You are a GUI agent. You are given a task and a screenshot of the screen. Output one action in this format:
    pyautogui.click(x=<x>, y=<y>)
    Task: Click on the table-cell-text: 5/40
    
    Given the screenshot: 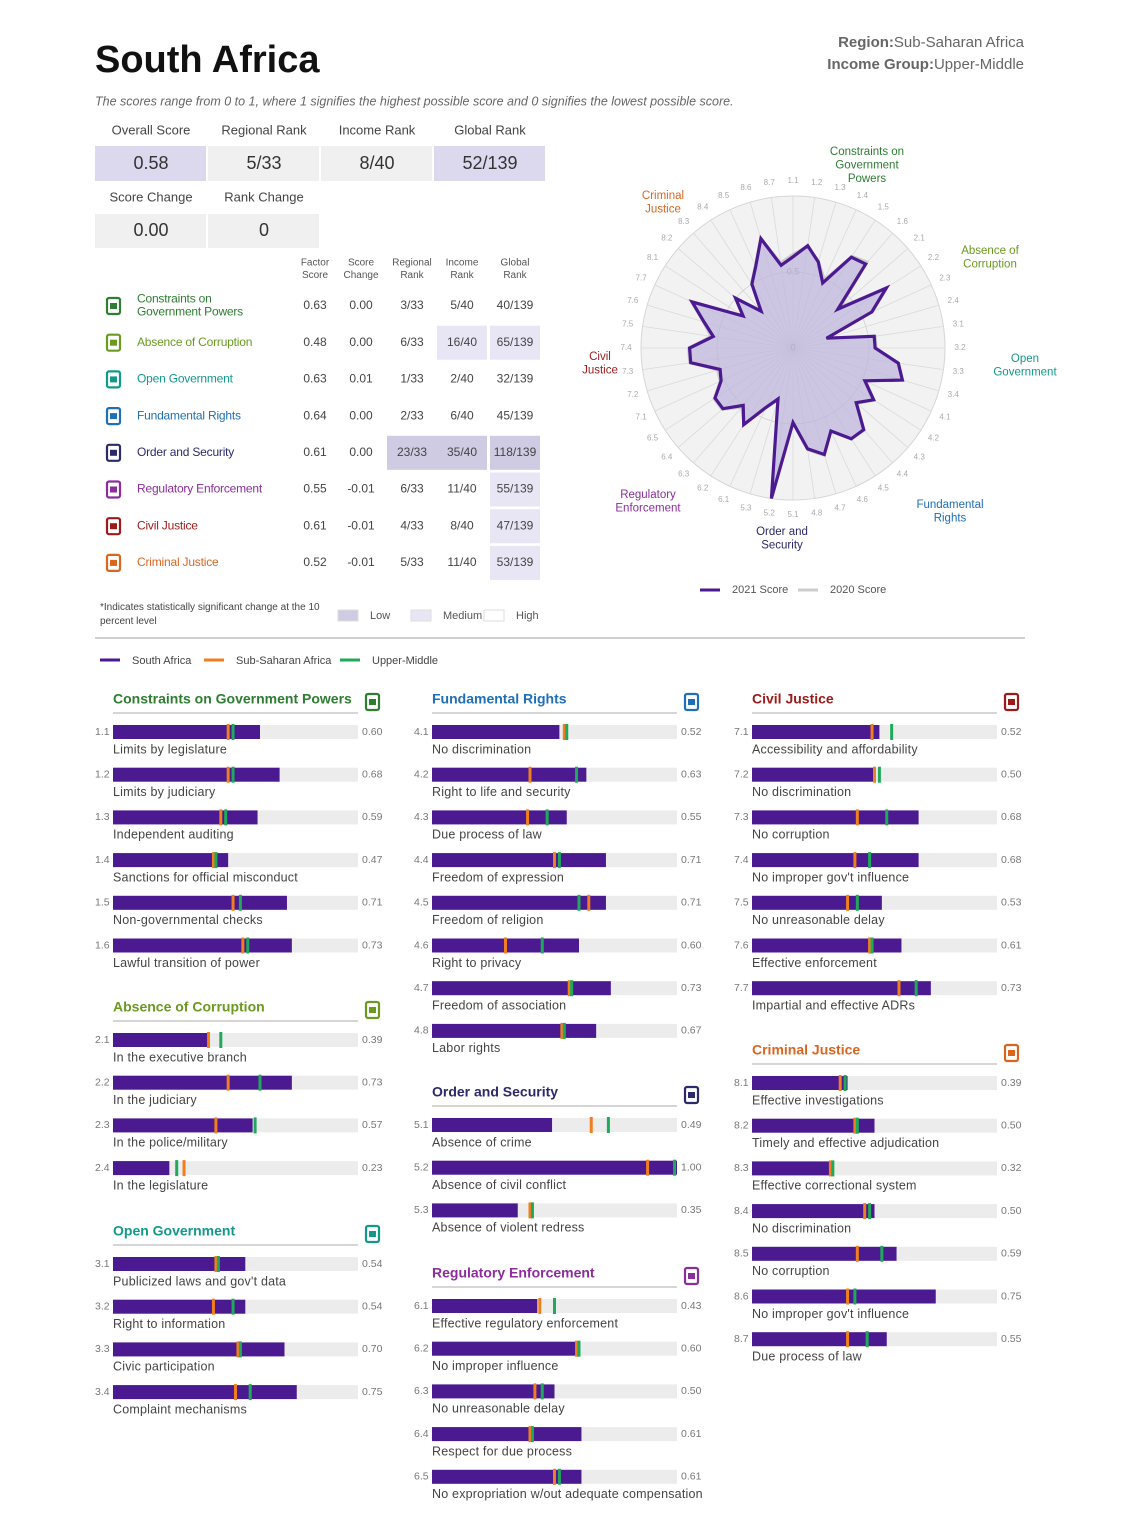 What is the action you would take?
    pyautogui.click(x=462, y=305)
    